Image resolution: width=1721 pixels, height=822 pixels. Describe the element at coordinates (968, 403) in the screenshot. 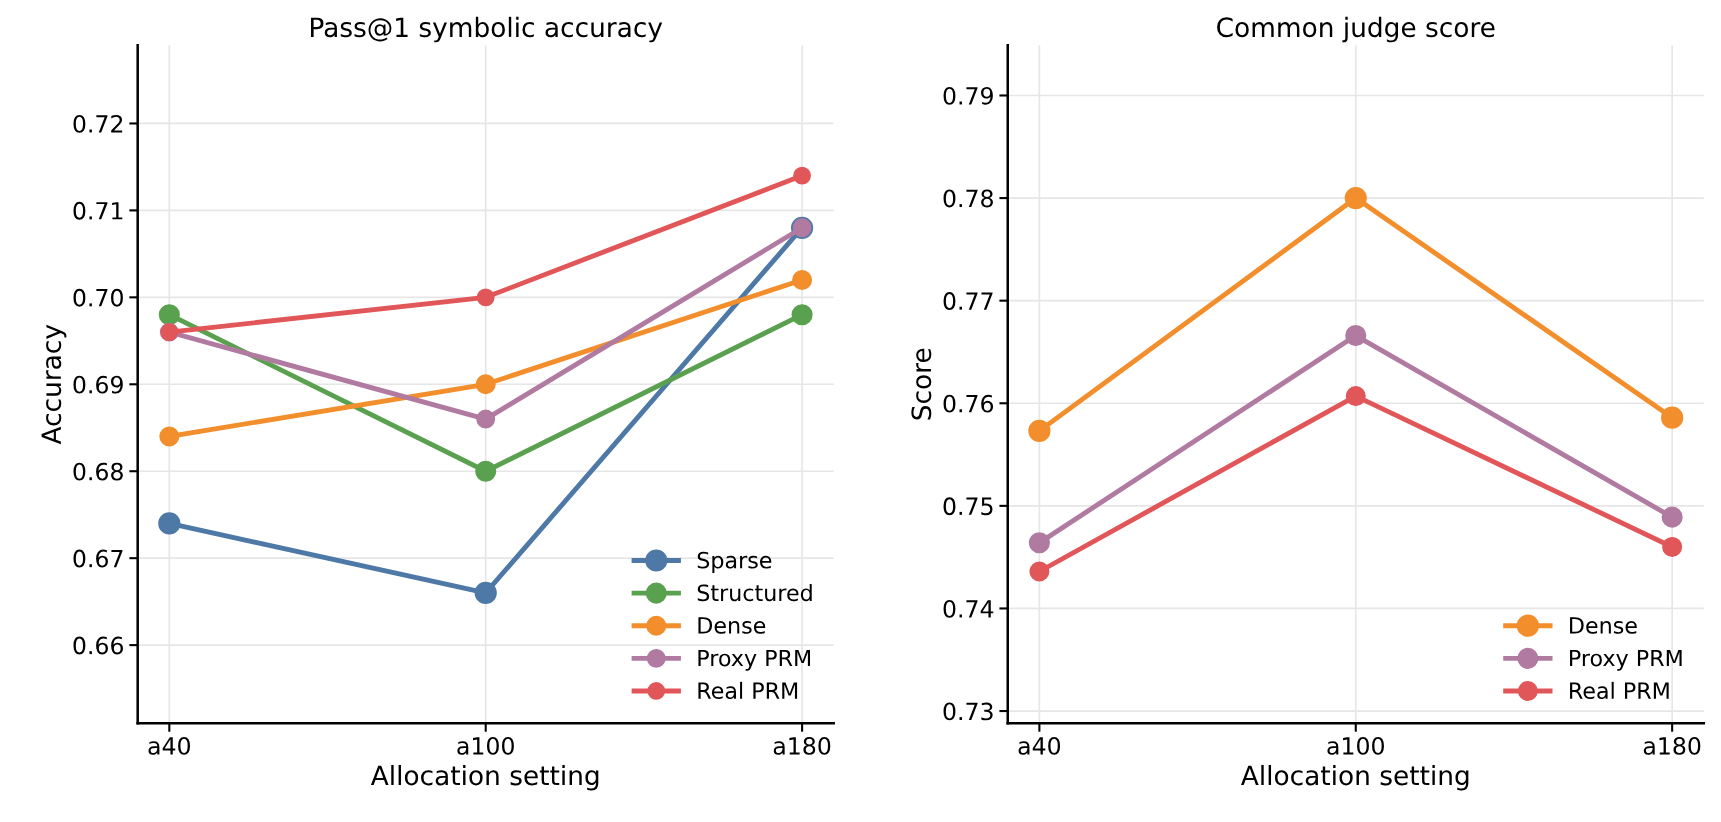

I see `y-tick-label: 0.76` at that location.